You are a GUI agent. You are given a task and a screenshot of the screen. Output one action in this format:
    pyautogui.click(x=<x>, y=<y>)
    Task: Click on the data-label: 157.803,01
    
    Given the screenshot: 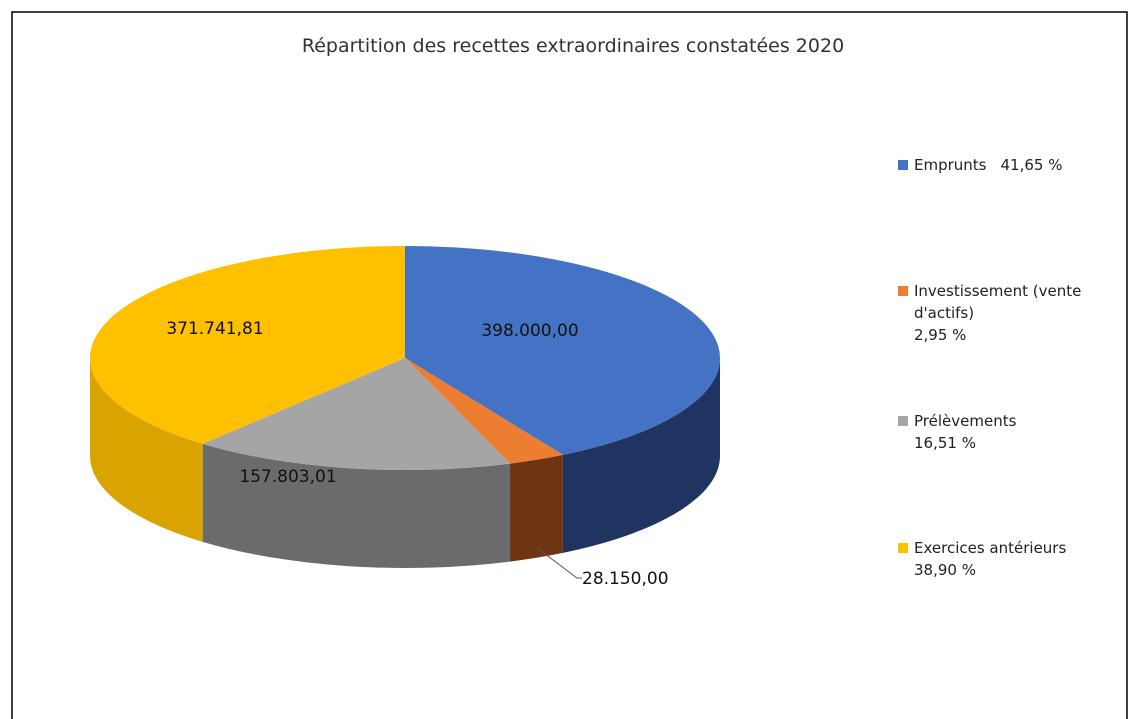 What is the action you would take?
    pyautogui.click(x=287, y=477)
    